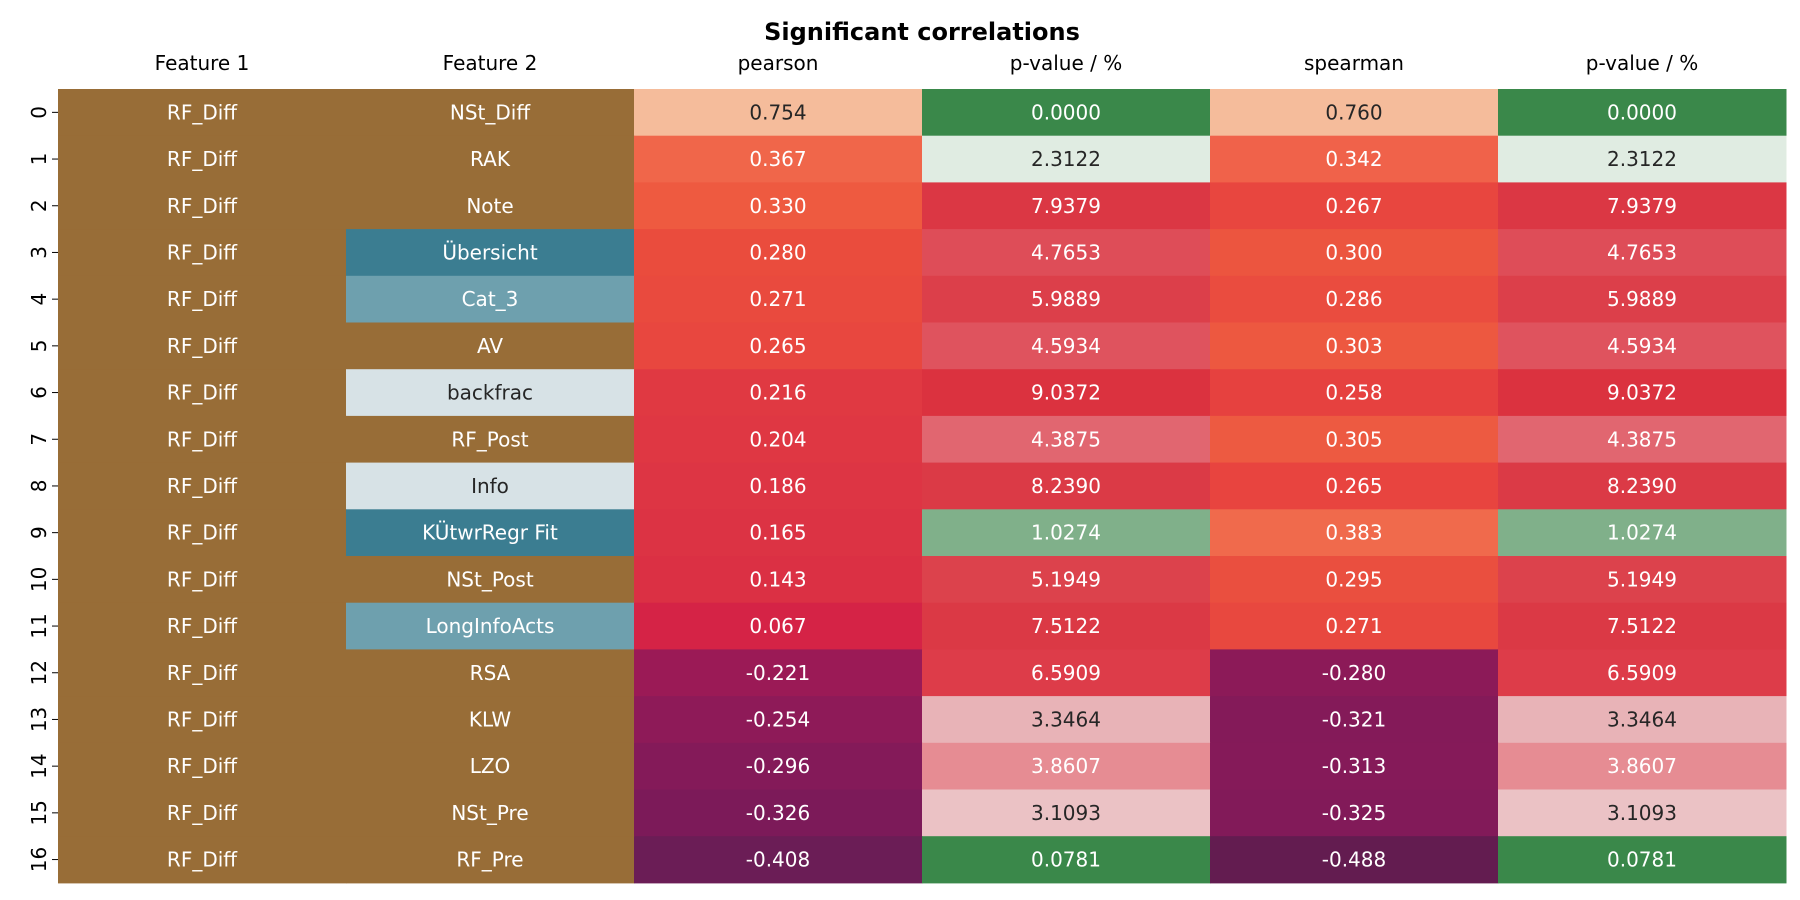  I want to click on feature-2-value: Note, so click(489, 206).